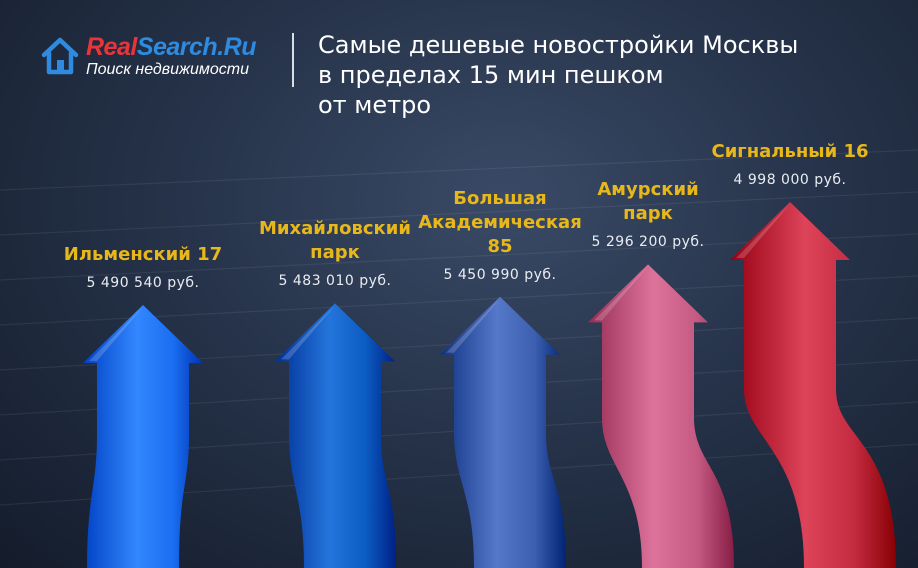 The width and height of the screenshot is (918, 568). I want to click on category-label-line: 85, so click(500, 246).